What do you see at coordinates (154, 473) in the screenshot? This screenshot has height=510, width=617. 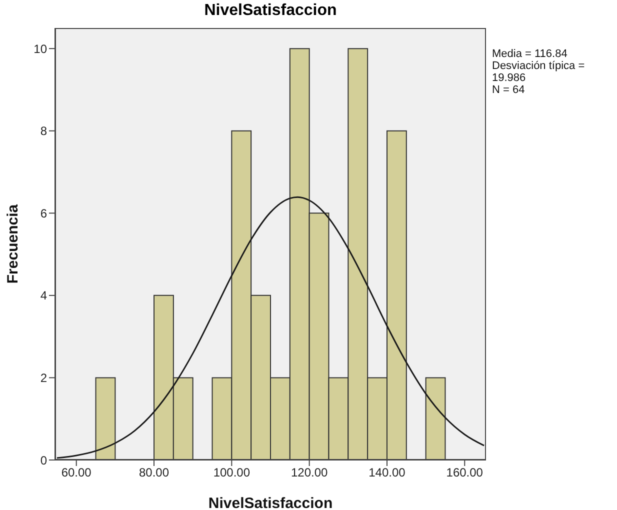 I see `x-tick-label: 80.00` at bounding box center [154, 473].